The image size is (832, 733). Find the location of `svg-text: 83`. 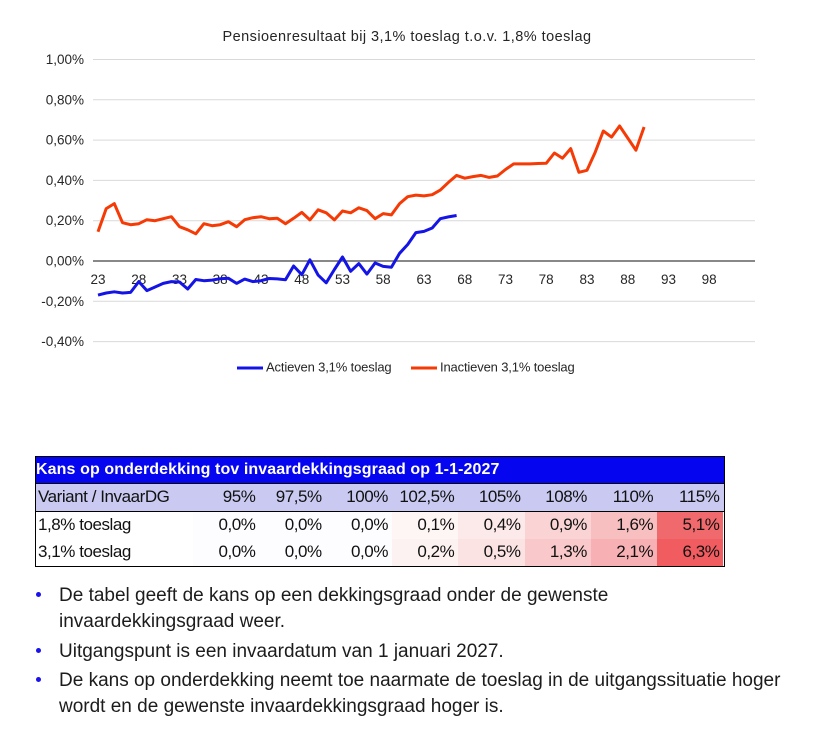

svg-text: 83 is located at coordinates (586, 279).